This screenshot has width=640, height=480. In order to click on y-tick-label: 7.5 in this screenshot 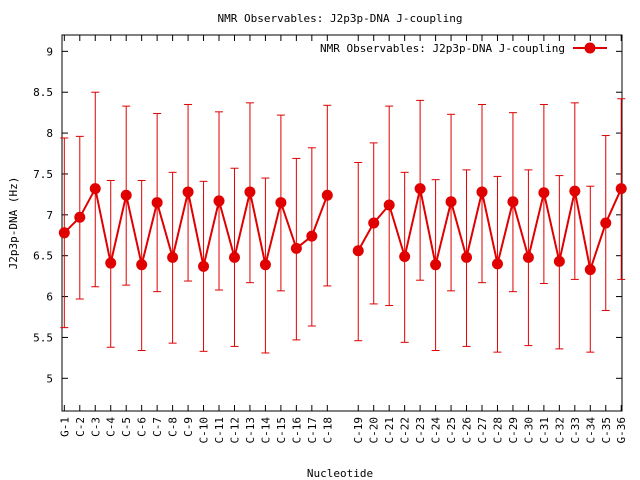, I will do `click(43, 174)`.